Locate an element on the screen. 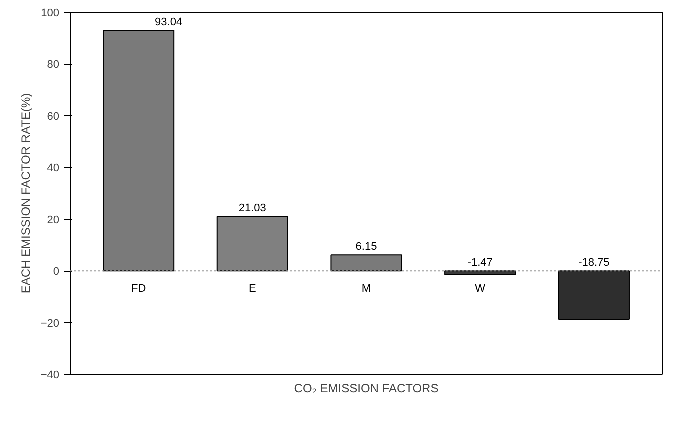 This screenshot has width=682, height=429. data-label: 6.15 is located at coordinates (367, 247).